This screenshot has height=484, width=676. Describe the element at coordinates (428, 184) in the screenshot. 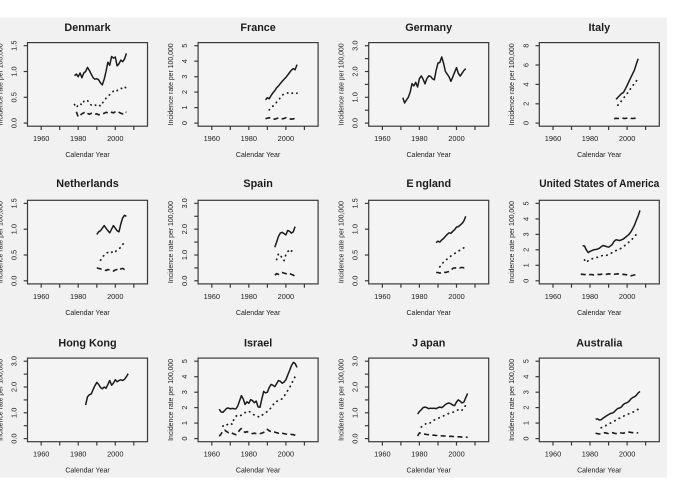

I see `svg-text: E ngland` at that location.